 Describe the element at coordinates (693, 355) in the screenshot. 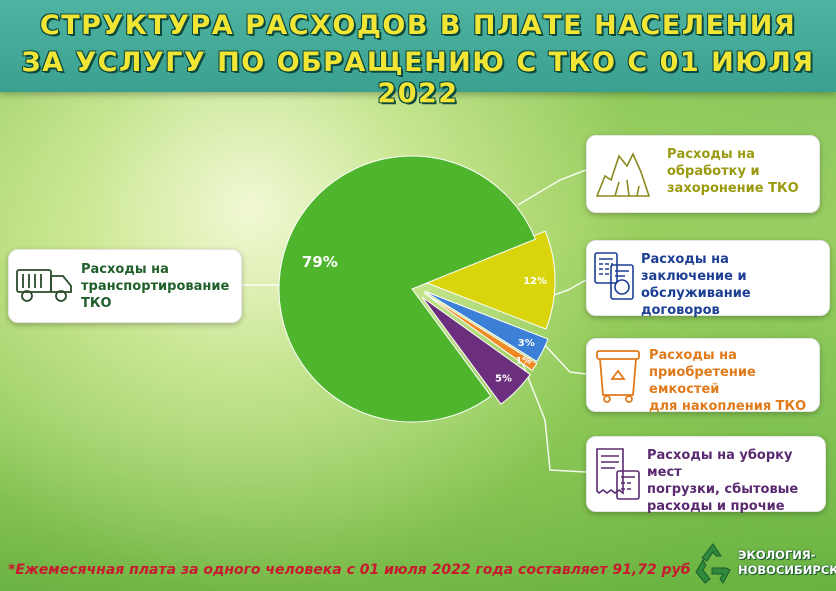

I see `containers-label-l1: Расходы на` at that location.